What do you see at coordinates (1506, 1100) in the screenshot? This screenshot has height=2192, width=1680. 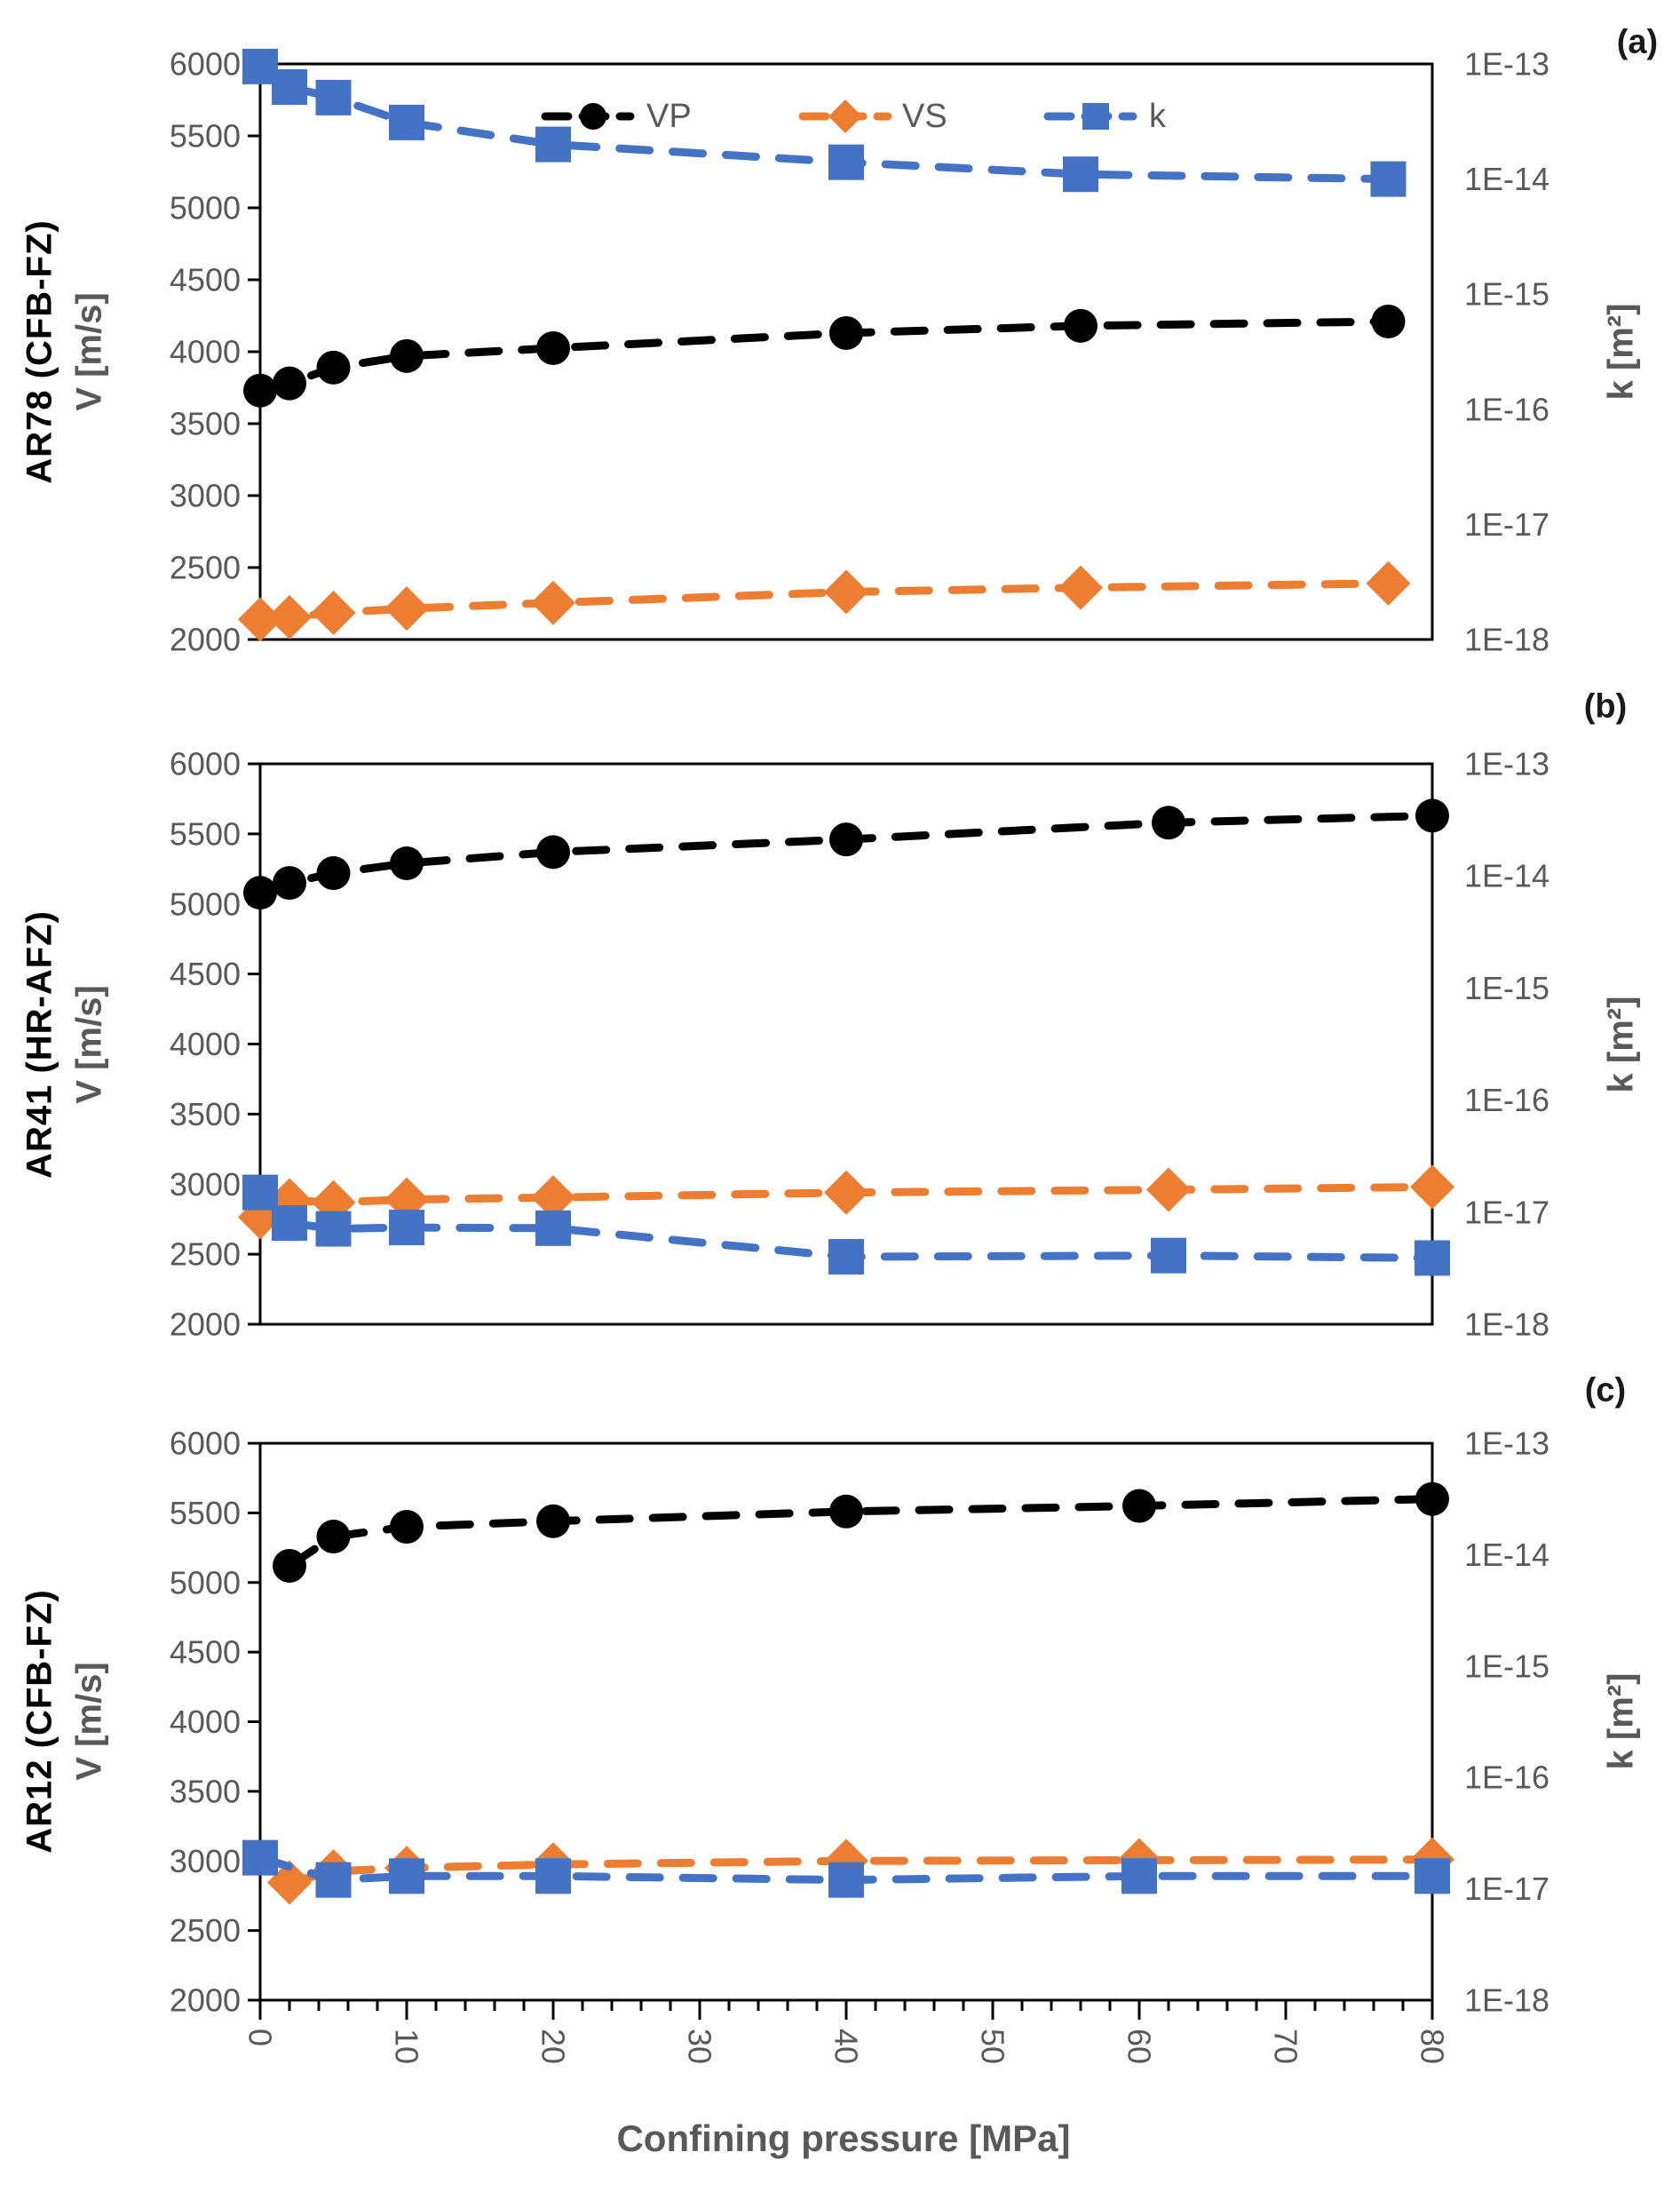 I see `panel-b-k-tick-label: 1E-16` at bounding box center [1506, 1100].